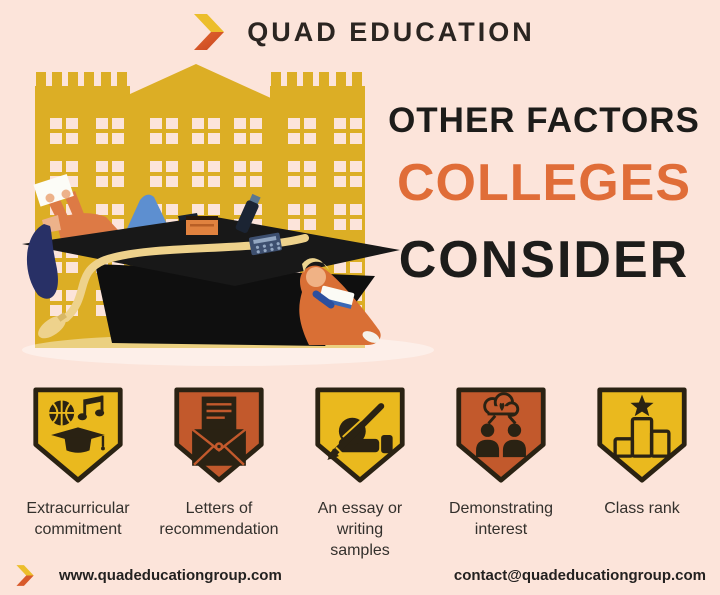 The image size is (720, 595). What do you see at coordinates (219, 473) in the screenshot?
I see `factor-letters: Letters of recommendation` at bounding box center [219, 473].